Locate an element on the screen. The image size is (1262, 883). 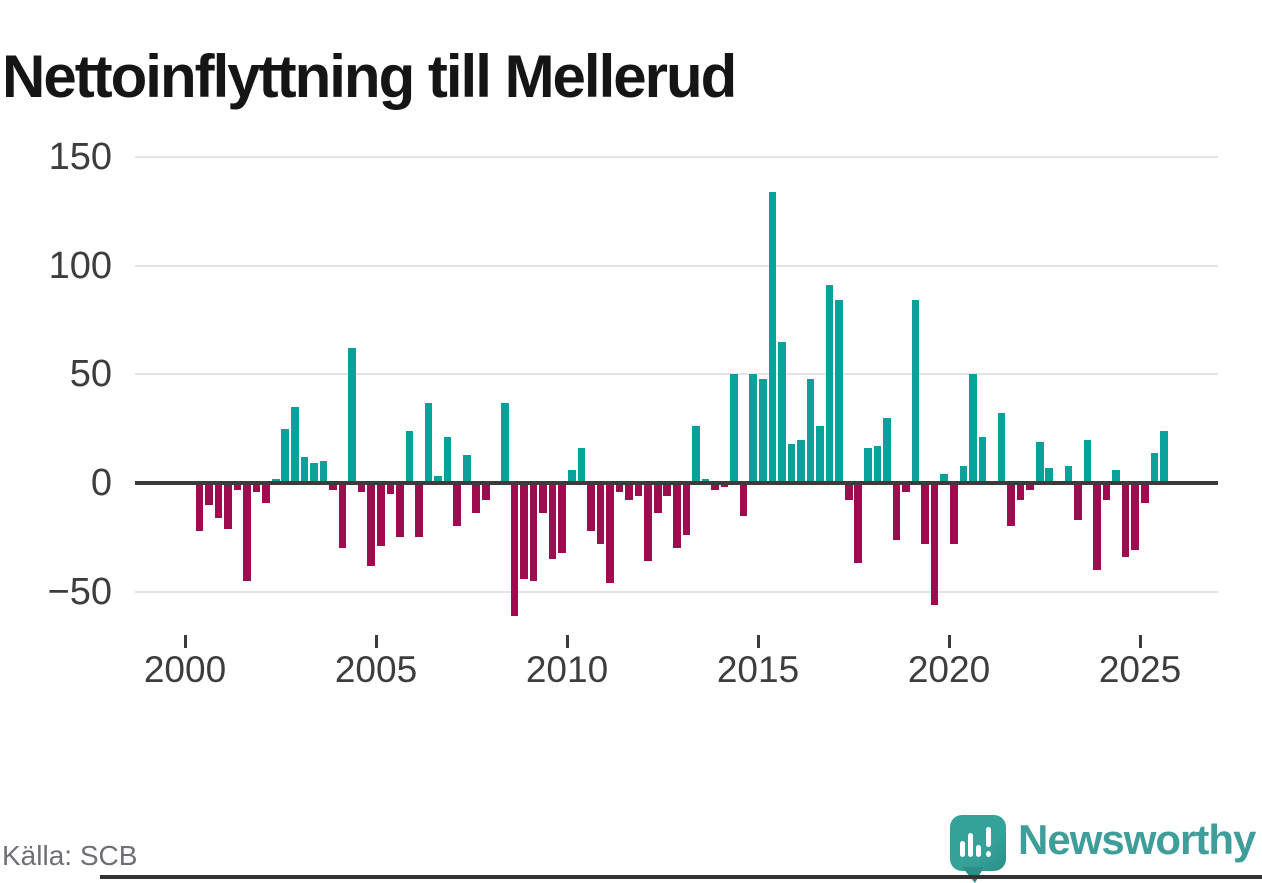
bar-2019-q1 is located at coordinates (915, 391).